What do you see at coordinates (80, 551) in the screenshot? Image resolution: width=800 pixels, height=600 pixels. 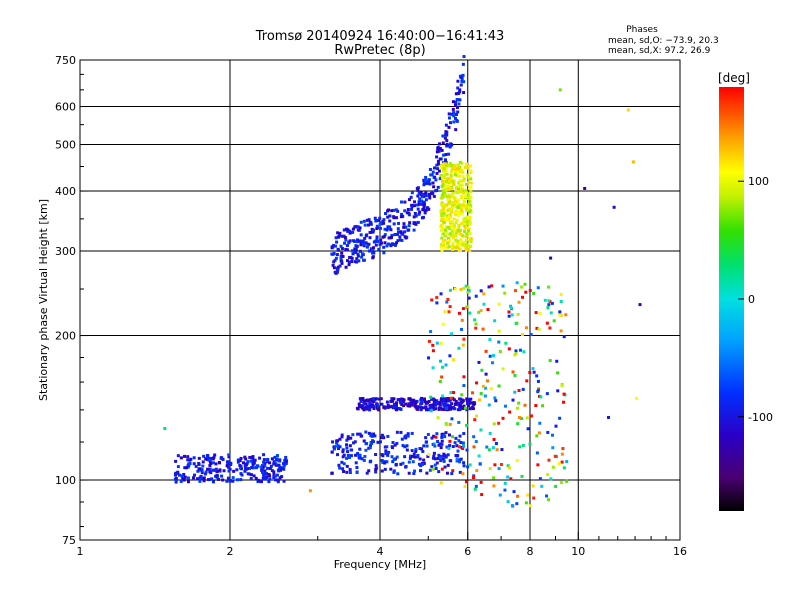 I see `x-tick-label: 1` at bounding box center [80, 551].